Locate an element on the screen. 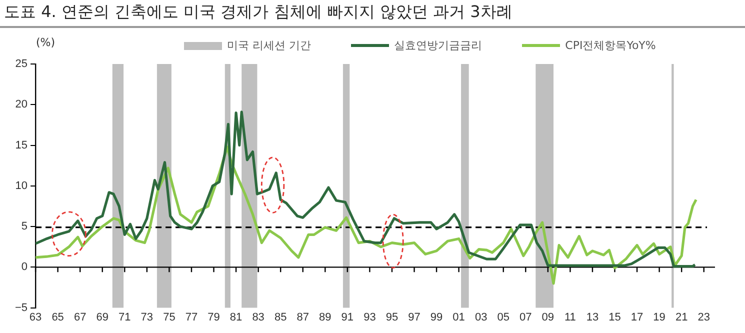 This screenshot has height=333, width=745. x-tick-label: 75 is located at coordinates (169, 317).